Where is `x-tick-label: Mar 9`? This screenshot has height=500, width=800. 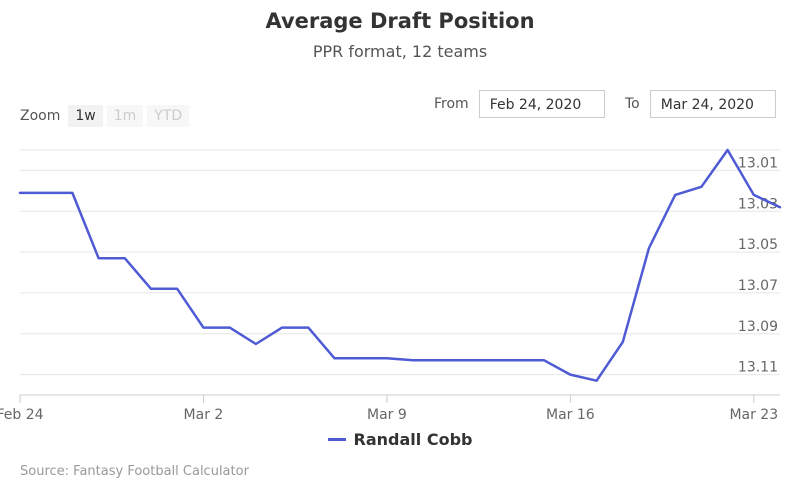
x-tick-label: Mar 9 is located at coordinates (387, 415).